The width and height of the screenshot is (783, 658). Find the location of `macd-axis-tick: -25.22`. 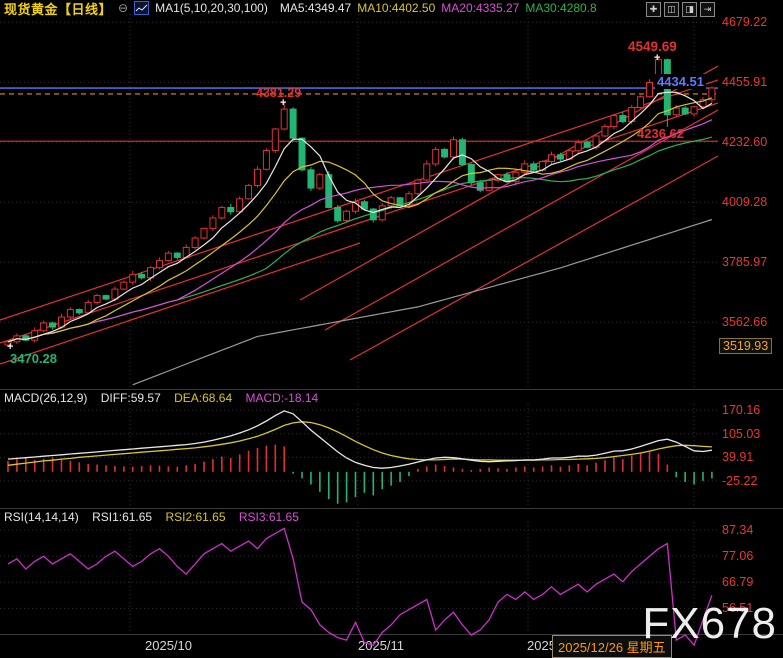

macd-axis-tick: -25.22 is located at coordinates (740, 481).